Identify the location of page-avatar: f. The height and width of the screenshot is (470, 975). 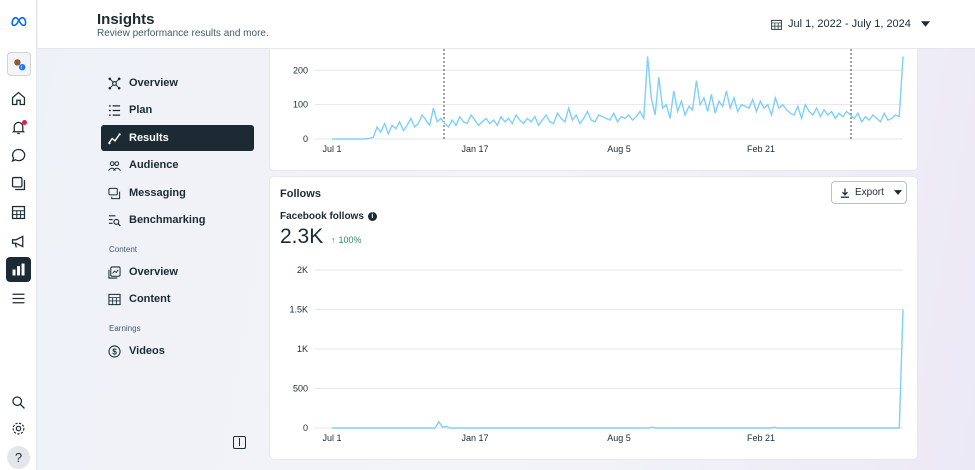
(19, 64).